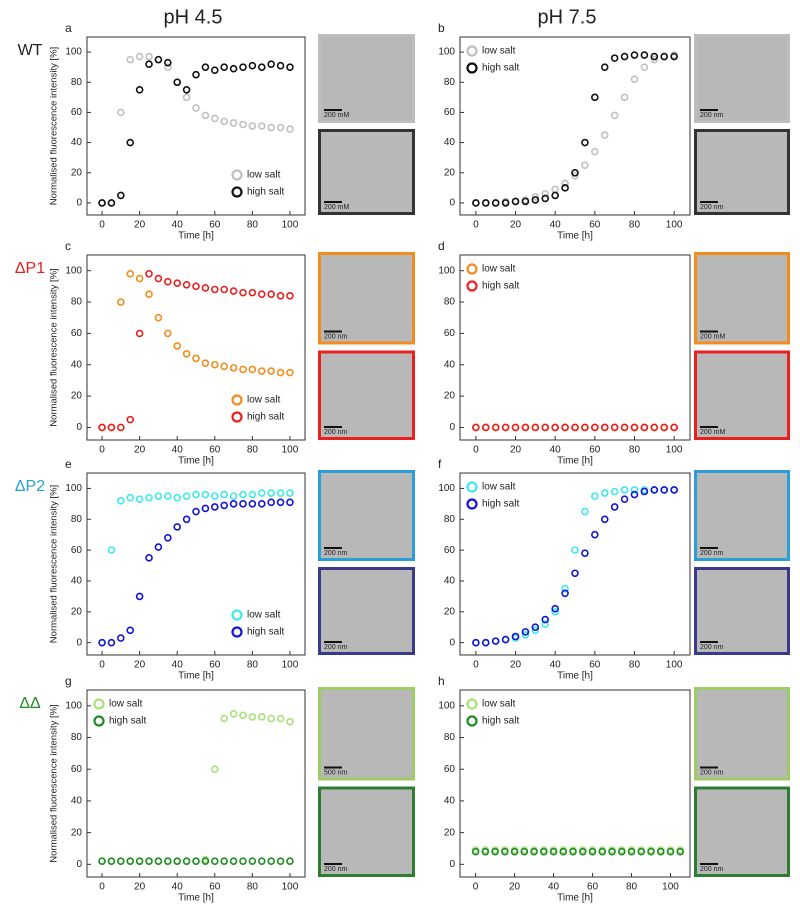 Image resolution: width=800 pixels, height=908 pixels. What do you see at coordinates (440, 464) in the screenshot?
I see `panel-letter: f` at bounding box center [440, 464].